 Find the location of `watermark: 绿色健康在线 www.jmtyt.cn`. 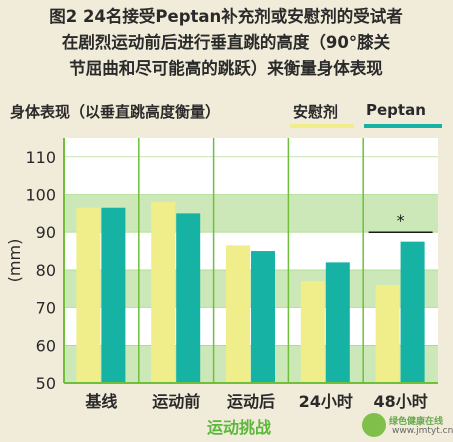

watermark: 绿色健康在线 www.jmtyt.cn is located at coordinates (407, 426).